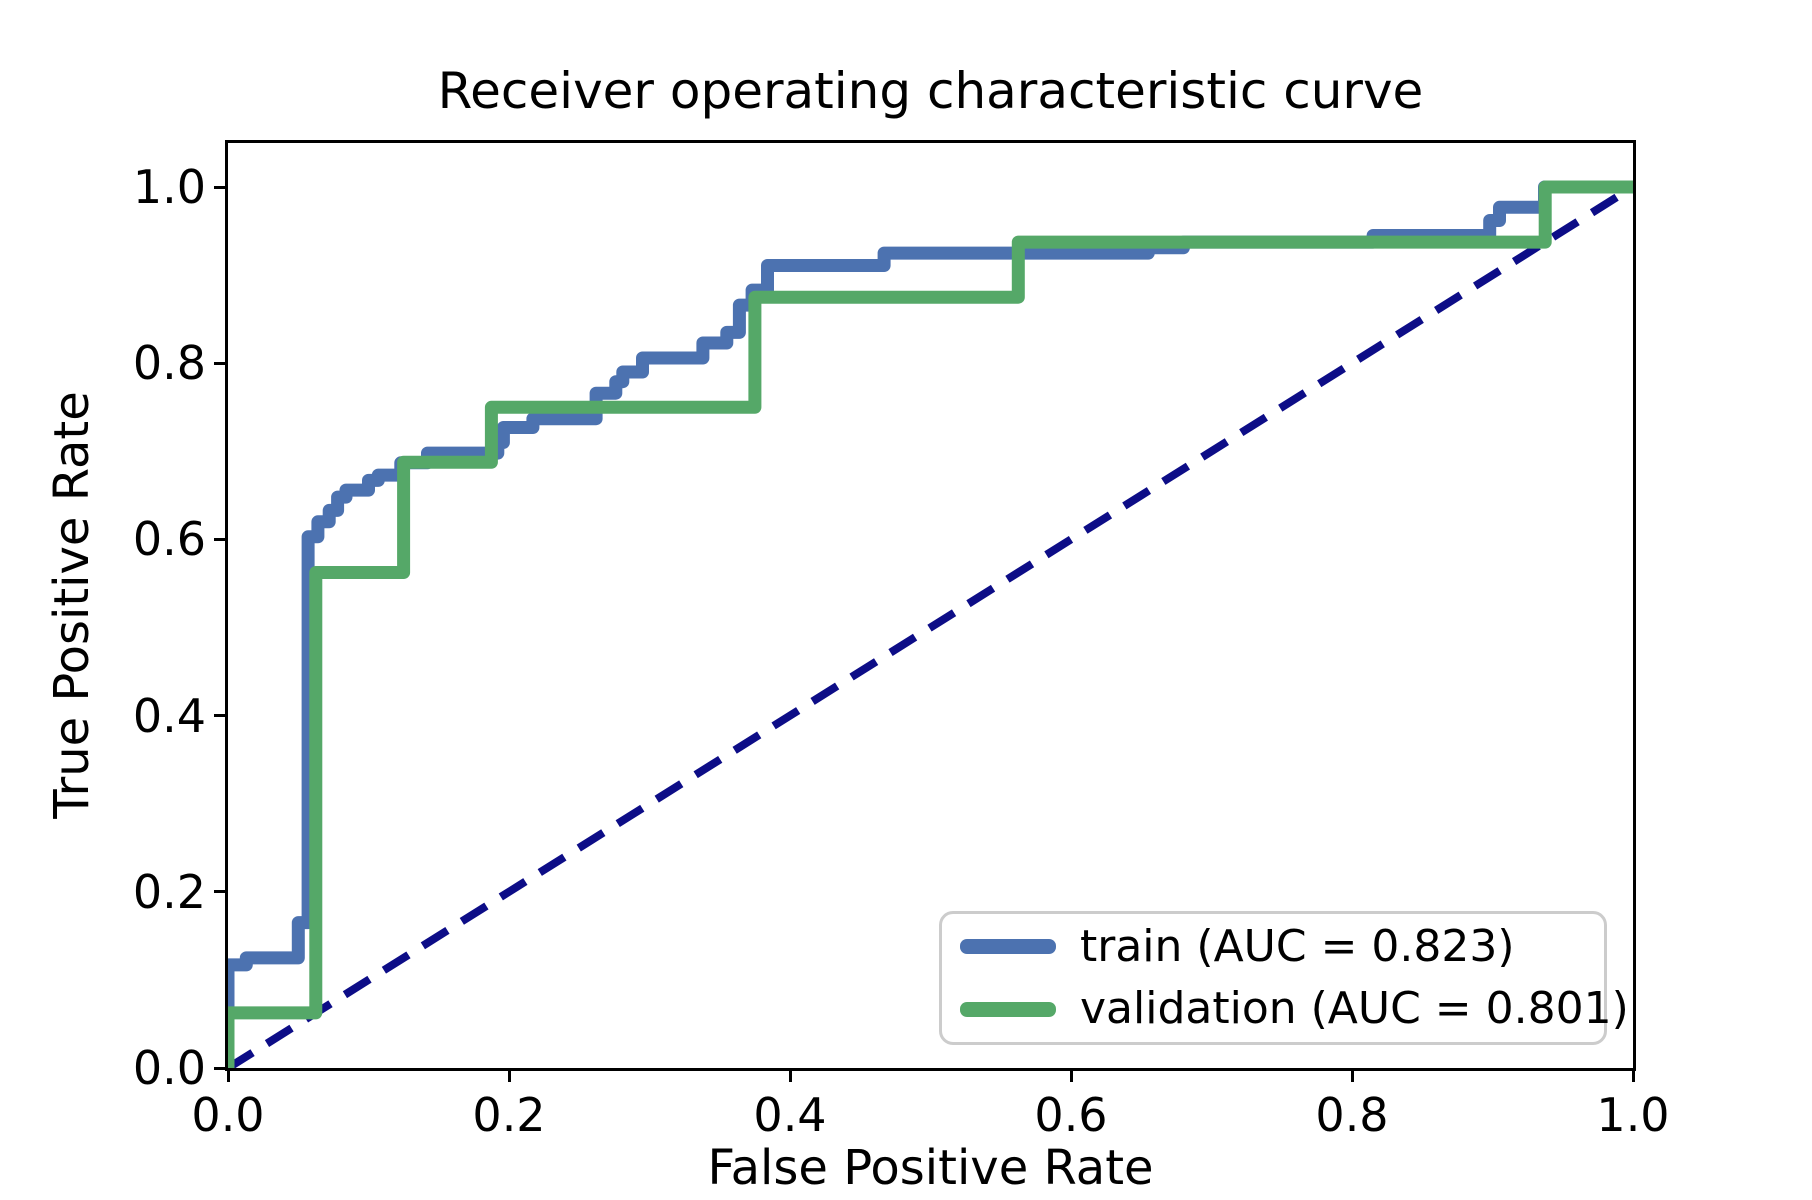  Describe the element at coordinates (1297, 946) in the screenshot. I see `legend-label-train: train (AUC = 0.823)` at that location.